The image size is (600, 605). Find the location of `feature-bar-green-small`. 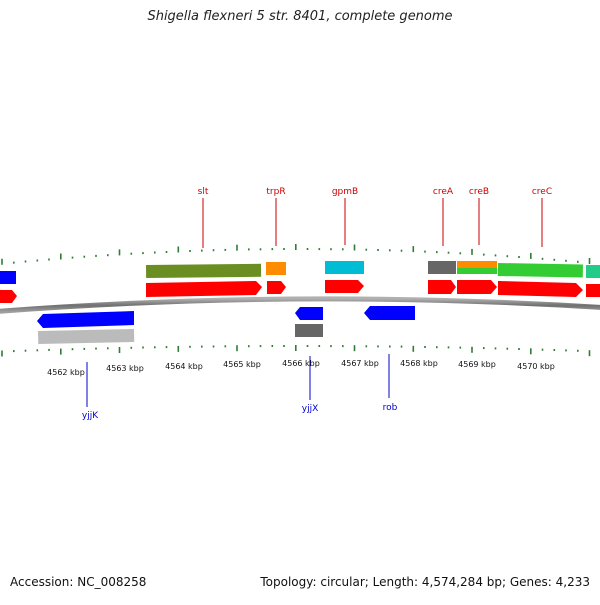

feature-bar-green-small is located at coordinates (477, 271).